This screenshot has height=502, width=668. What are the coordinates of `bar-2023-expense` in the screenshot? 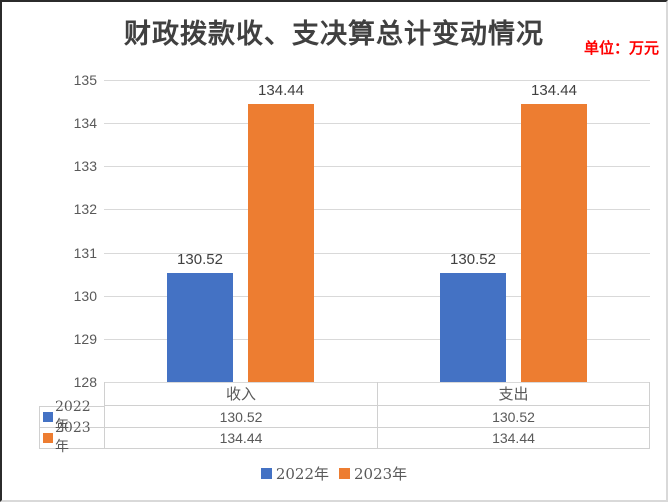 It's located at (554, 243).